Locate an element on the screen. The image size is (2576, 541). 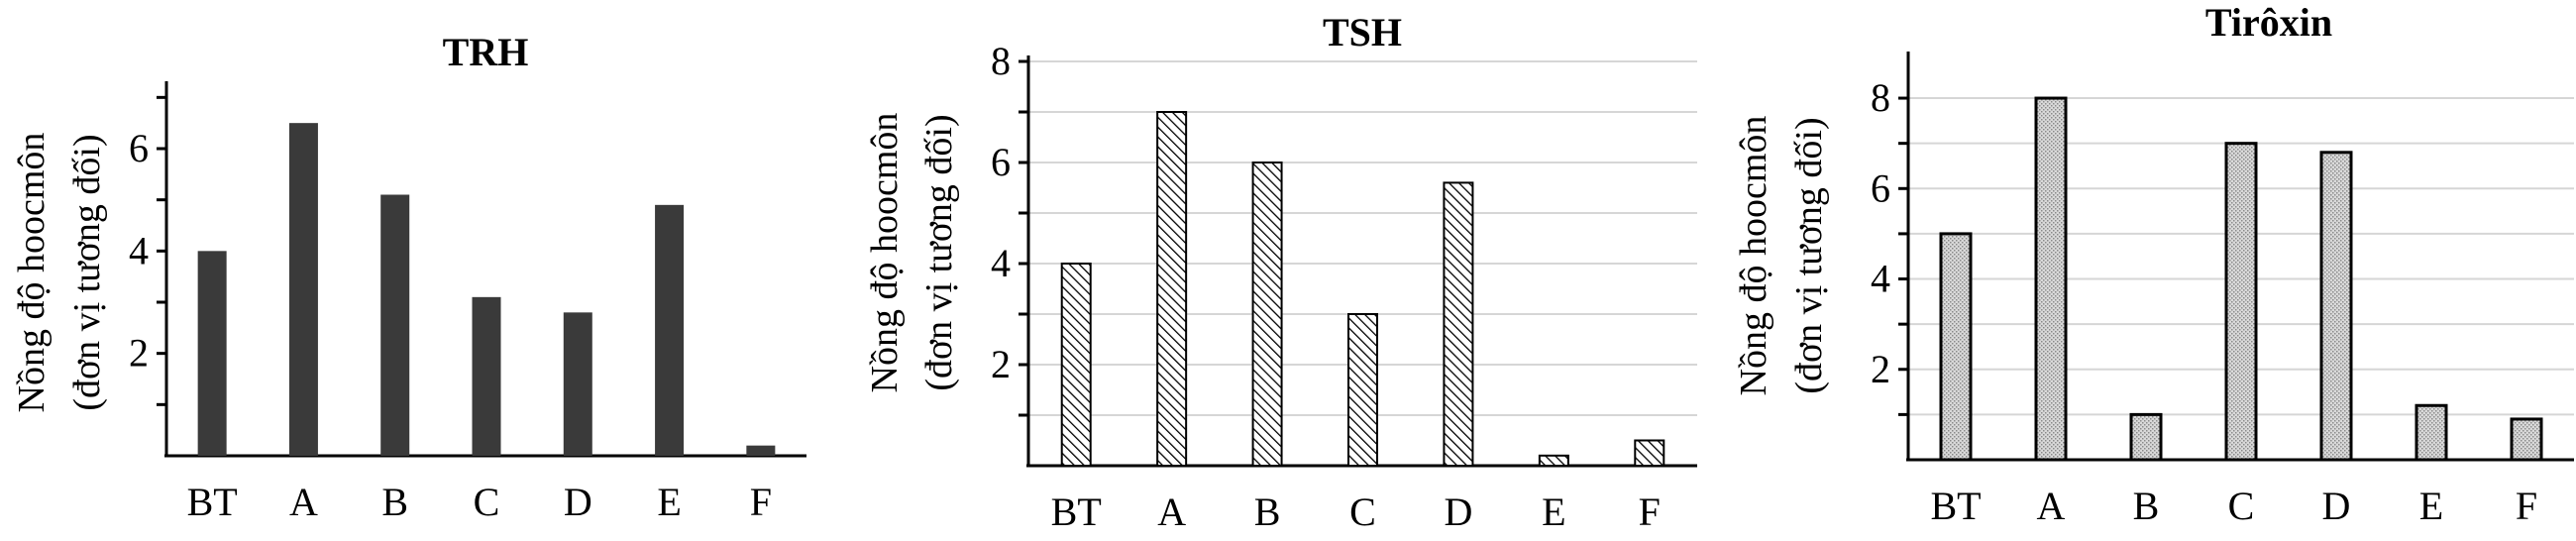
chart-title: TSH is located at coordinates (1362, 32).